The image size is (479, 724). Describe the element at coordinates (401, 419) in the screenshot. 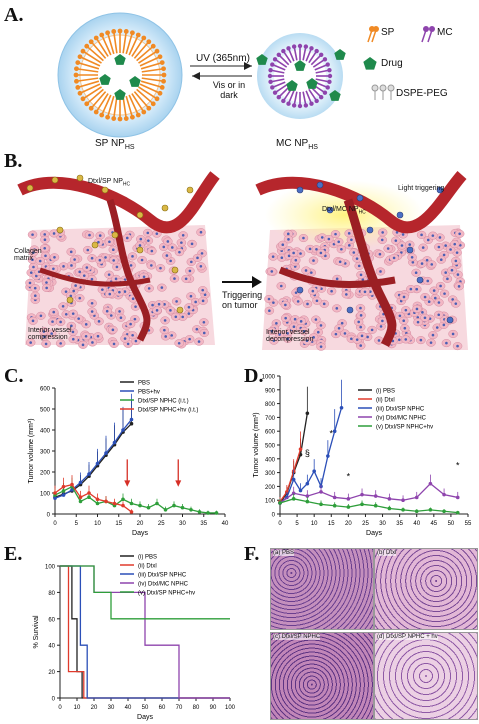

I see `legend-entry: (iv) Dtxl/MC NPHC` at that location.